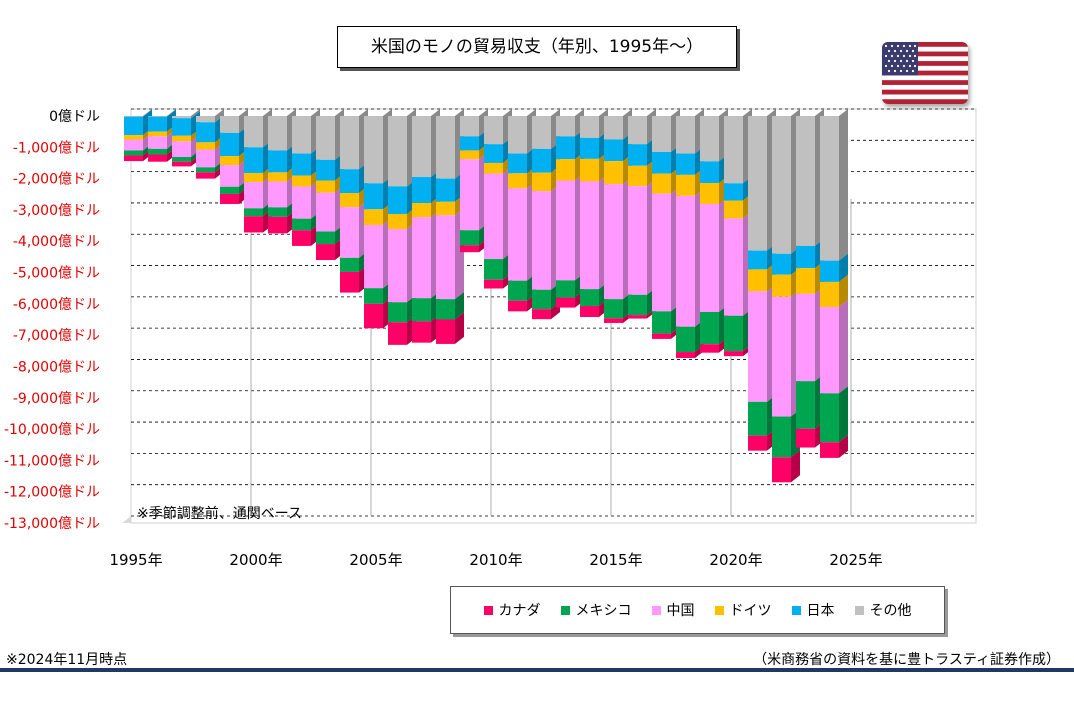  What do you see at coordinates (74, 117) in the screenshot?
I see `y-tick-label: 0億ドル` at bounding box center [74, 117].